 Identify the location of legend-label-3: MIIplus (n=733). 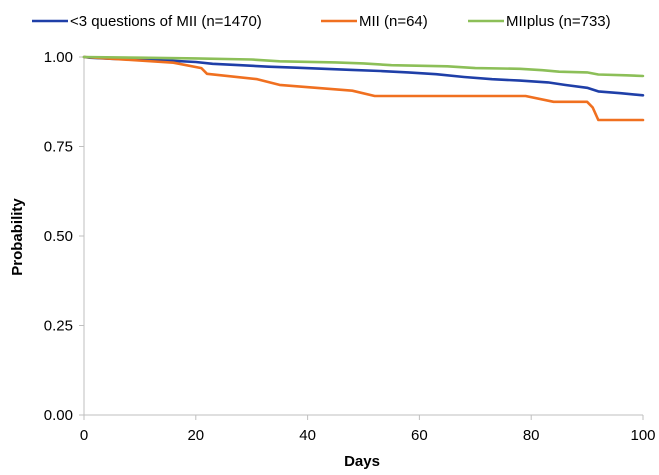
(558, 21).